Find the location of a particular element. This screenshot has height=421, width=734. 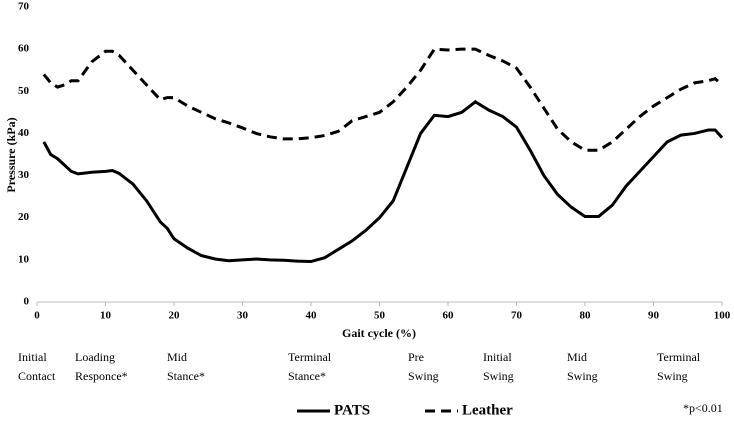

legend-label: Leather is located at coordinates (487, 410).